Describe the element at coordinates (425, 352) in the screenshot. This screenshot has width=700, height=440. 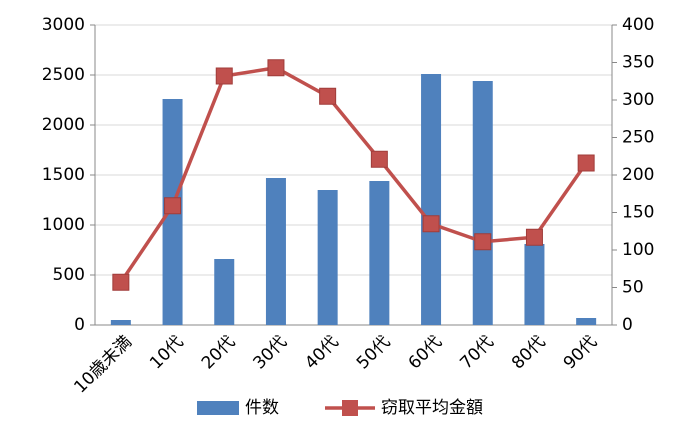
I see `x-tick-label: 60代` at that location.